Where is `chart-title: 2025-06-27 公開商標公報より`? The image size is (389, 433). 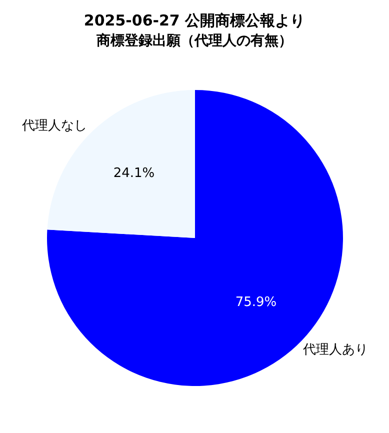
chart-title: 2025-06-27 公開商標公報より is located at coordinates (195, 21).